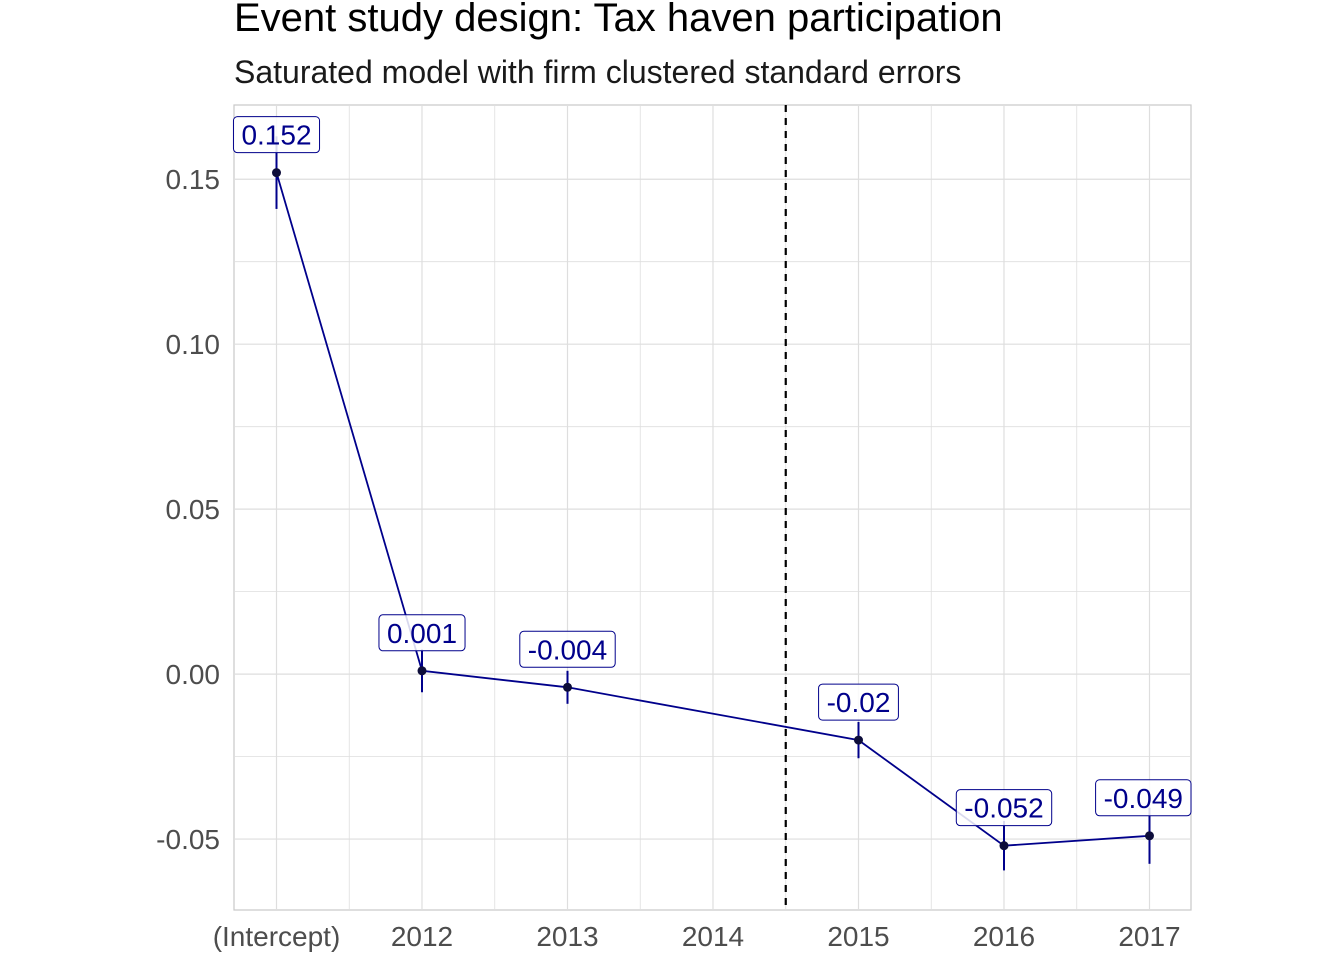 The width and height of the screenshot is (1344, 960). I want to click on x-tick-label: 2016, so click(1004, 936).